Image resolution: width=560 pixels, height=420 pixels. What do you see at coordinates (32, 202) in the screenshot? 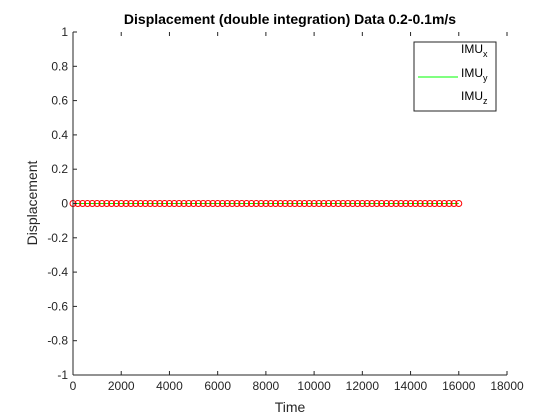
I see `y-axis-label: Displacement` at bounding box center [32, 202].